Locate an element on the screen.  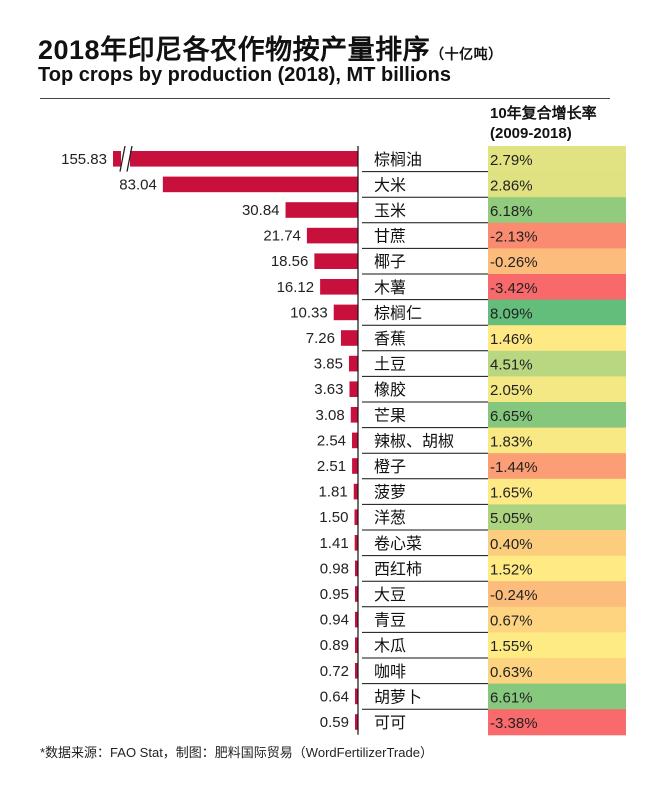
cagr-label-7: 1.46% is located at coordinates (511, 339).